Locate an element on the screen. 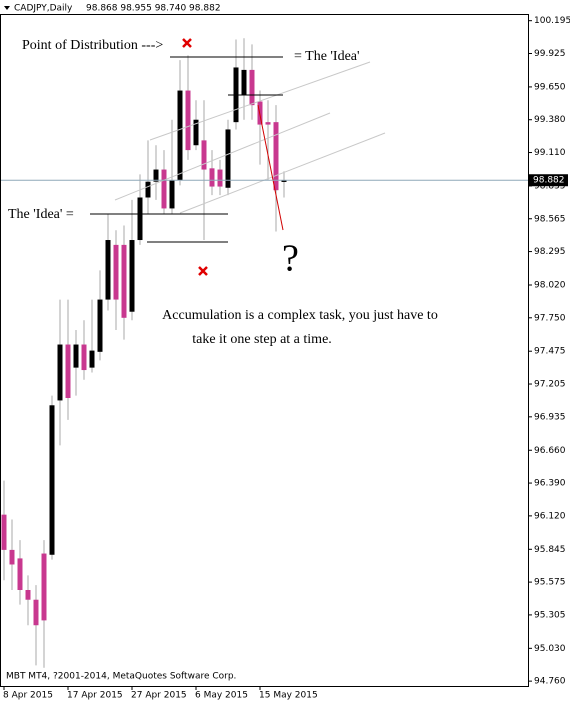 This screenshot has height=703, width=570. header-ohlc: 98.868 98.955 98.740 98.882 is located at coordinates (153, 9).